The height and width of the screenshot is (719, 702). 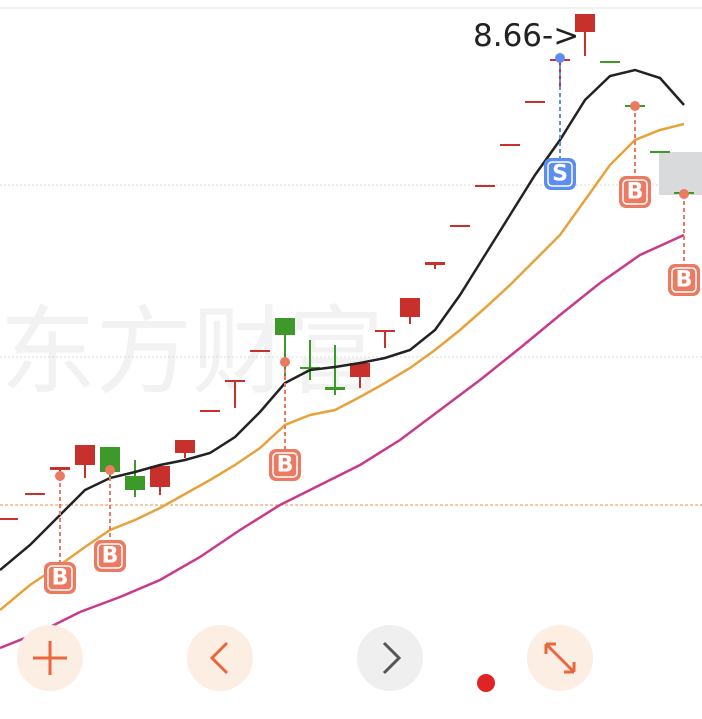 I want to click on price-annotation: 8.66->, so click(x=526, y=36).